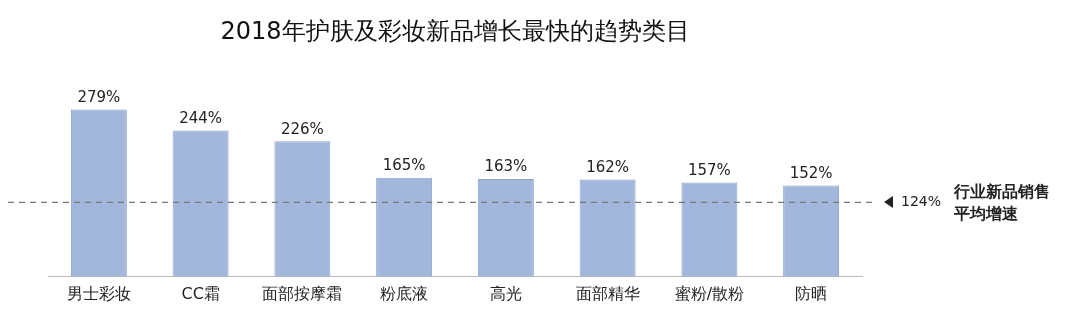 The width and height of the screenshot is (1080, 325). I want to click on data-label: 157%, so click(709, 169).